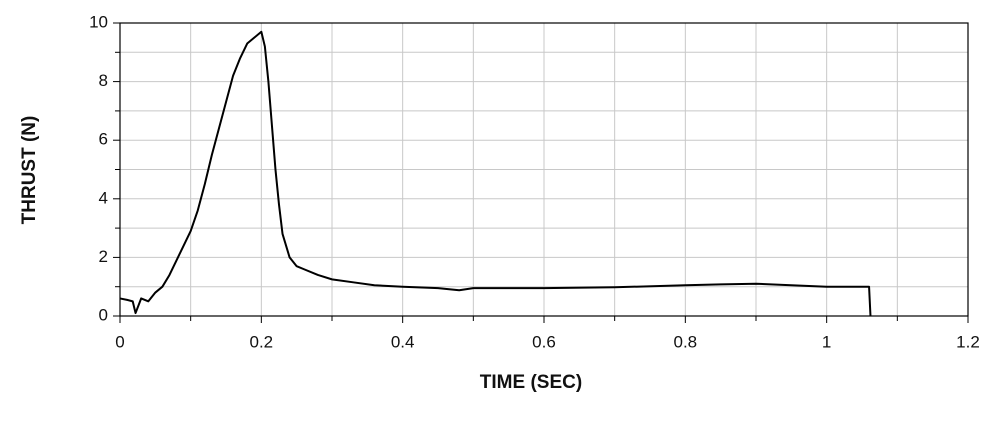  Describe the element at coordinates (103, 139) in the screenshot. I see `y-tick-label: 6` at that location.